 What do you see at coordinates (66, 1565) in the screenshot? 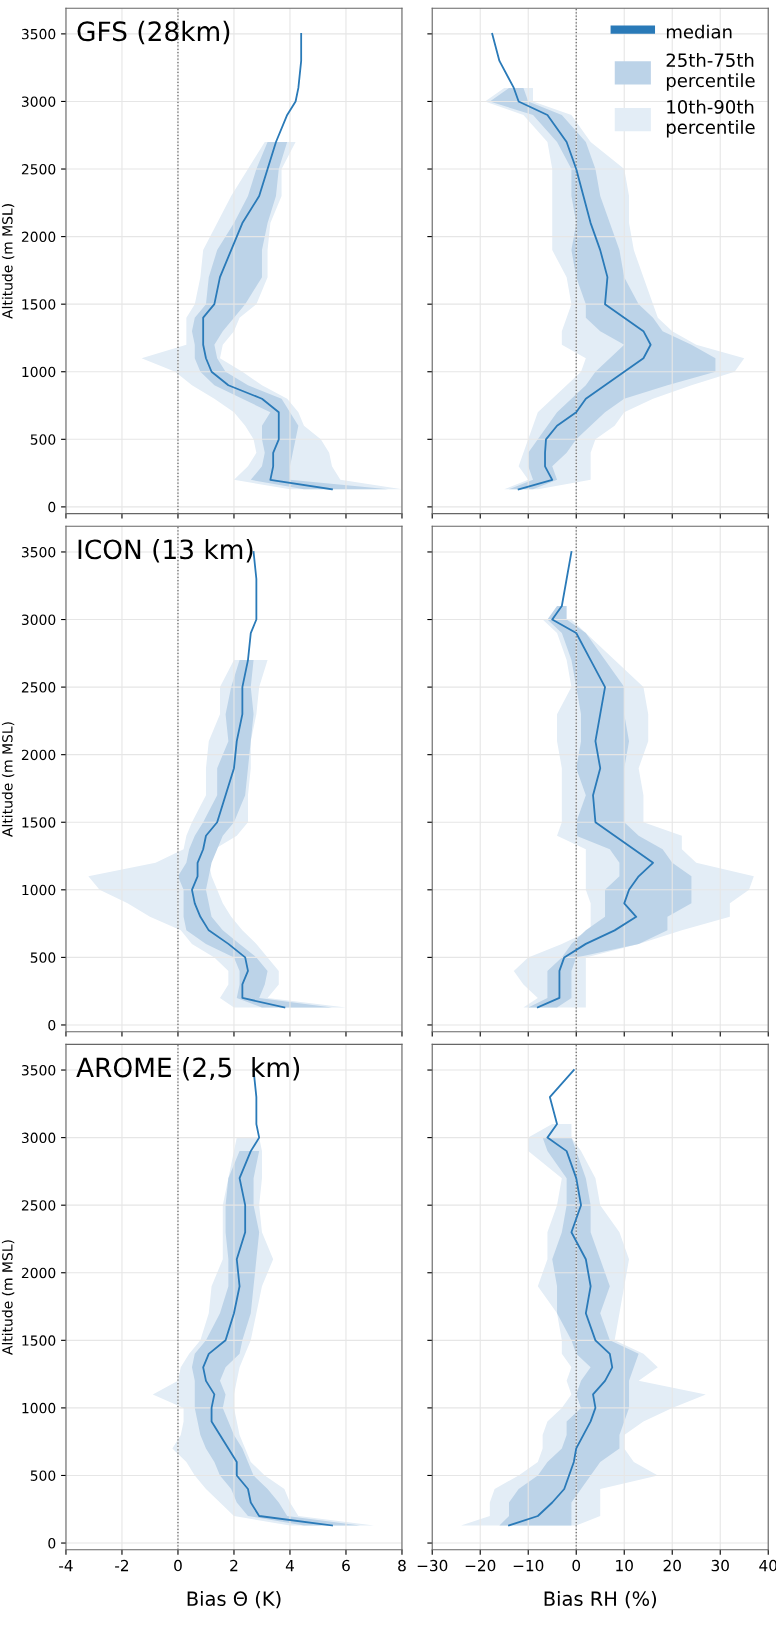
I see `x-tick-label: -4` at bounding box center [66, 1565].